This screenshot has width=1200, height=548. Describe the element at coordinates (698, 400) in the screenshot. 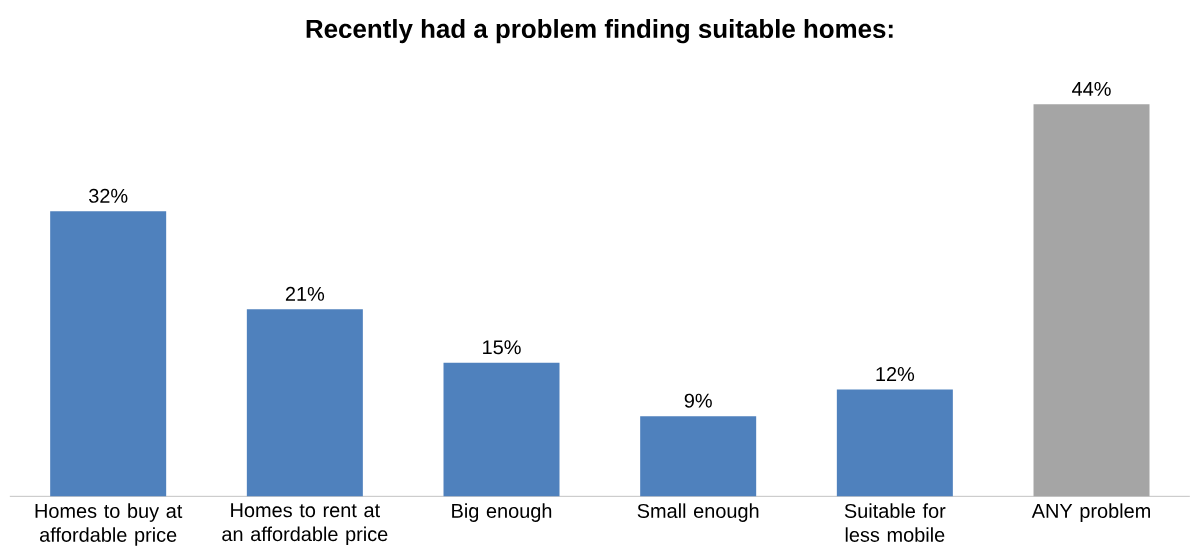

I see `data-label: 9%` at that location.